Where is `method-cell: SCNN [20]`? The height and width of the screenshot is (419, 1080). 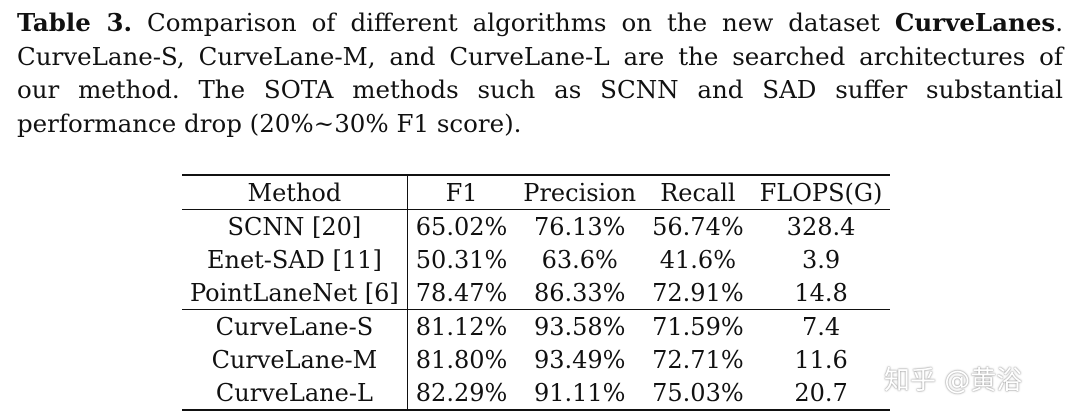 method-cell: SCNN [20] is located at coordinates (295, 226).